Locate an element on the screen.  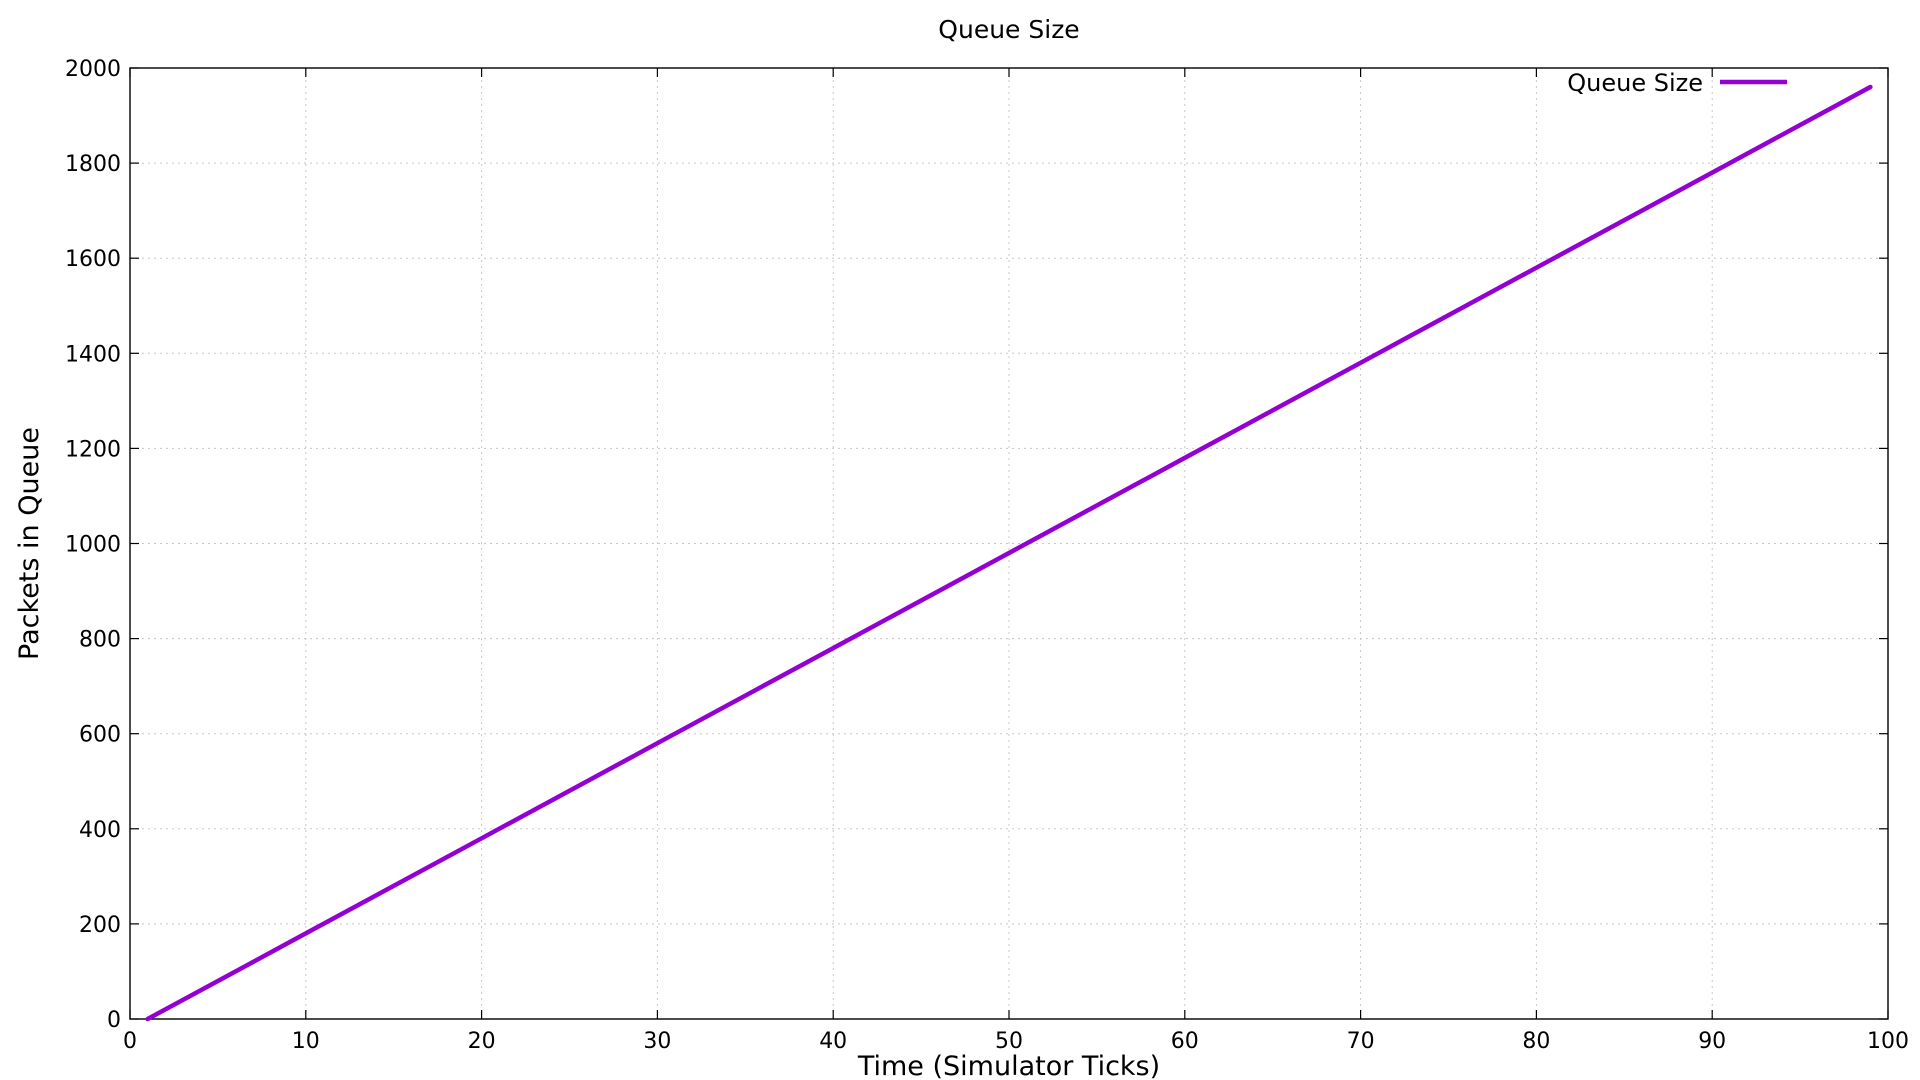
y-tick-label: 1600 is located at coordinates (93, 259).